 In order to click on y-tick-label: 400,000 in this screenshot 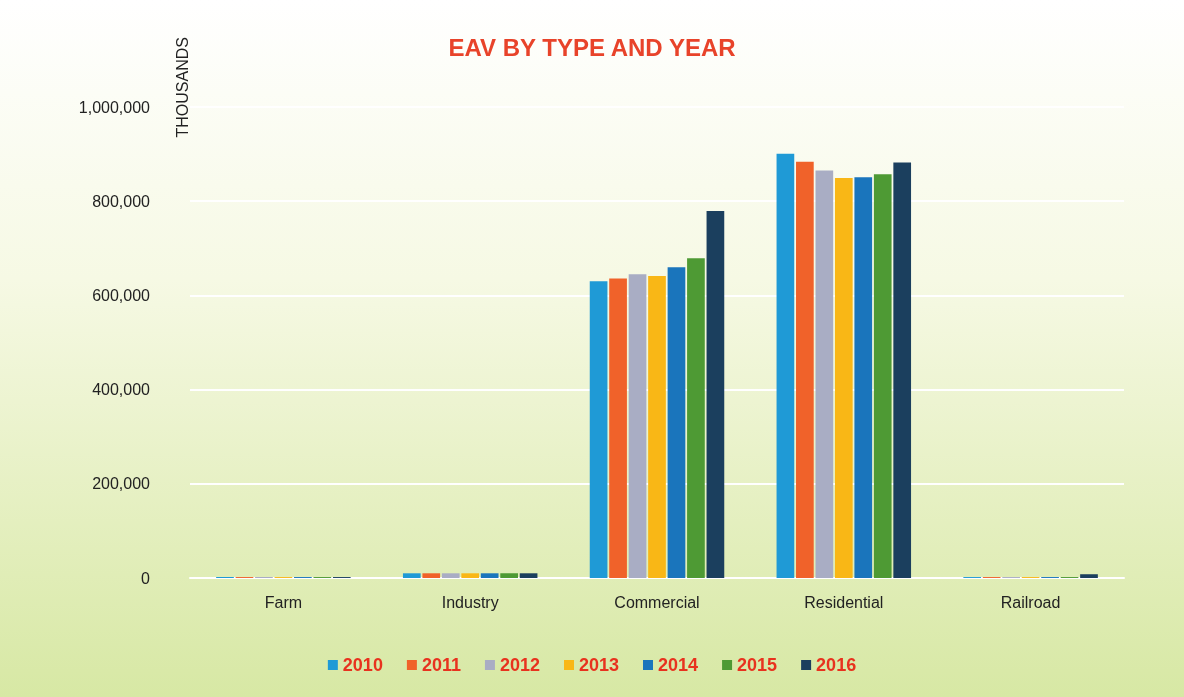, I will do `click(121, 390)`.